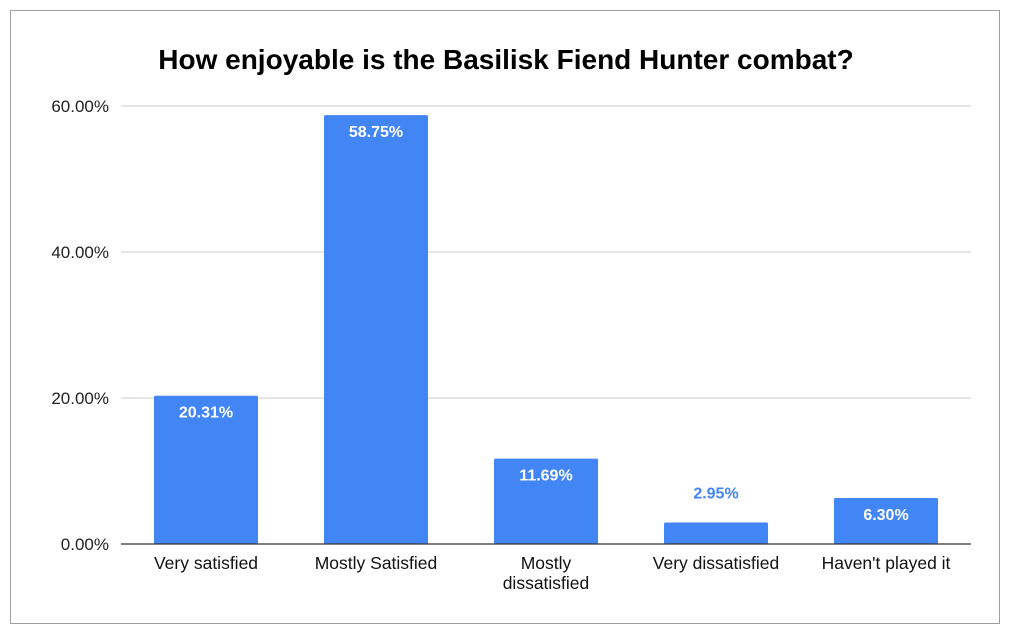  Describe the element at coordinates (885, 515) in the screenshot. I see `data-label: 6.30%` at that location.